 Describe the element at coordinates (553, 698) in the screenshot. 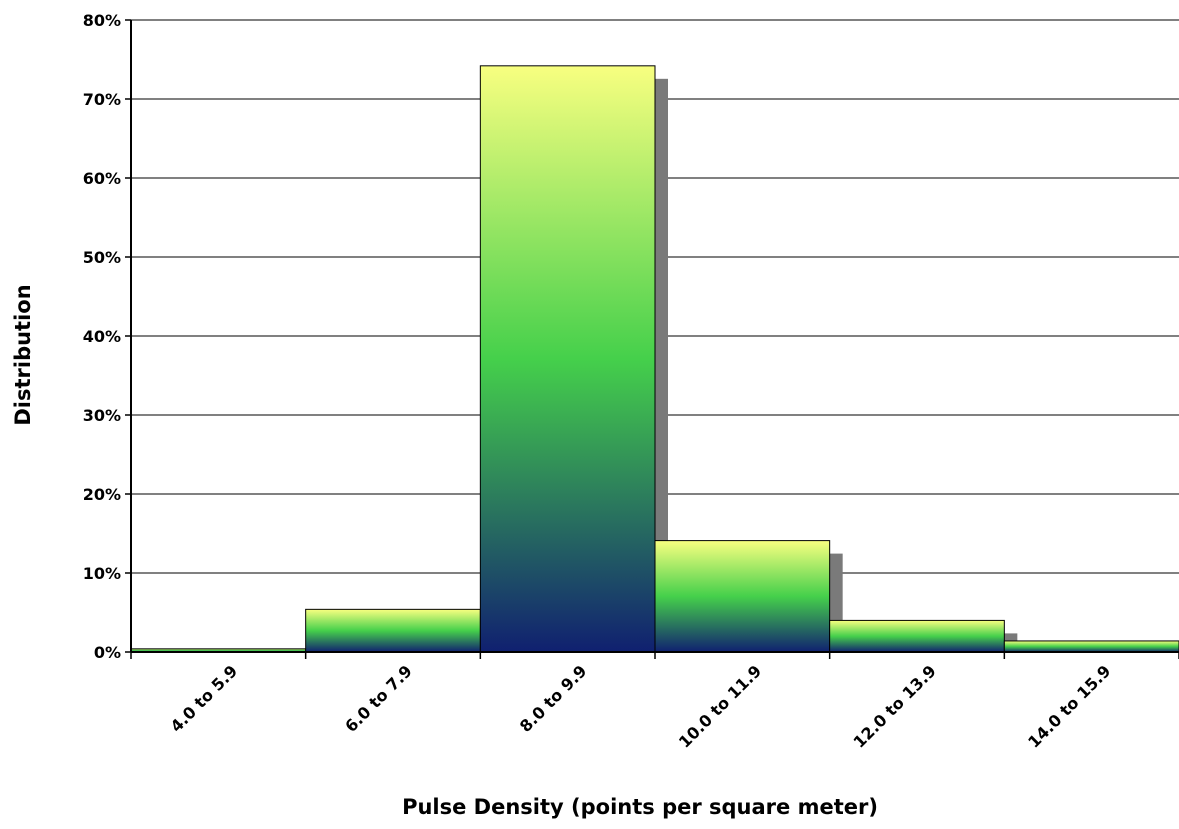

I see `x-tick-label-2: 8.0 to 9.9` at that location.